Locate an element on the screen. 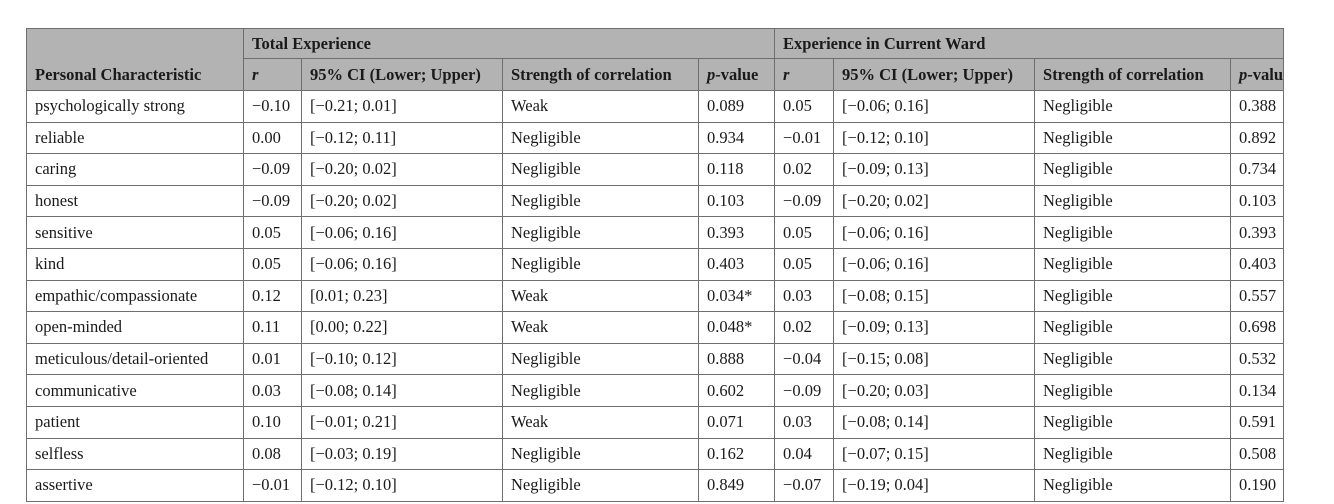 The image size is (1334, 504). col-header-total-strength: Strength of correlation is located at coordinates (600, 74).